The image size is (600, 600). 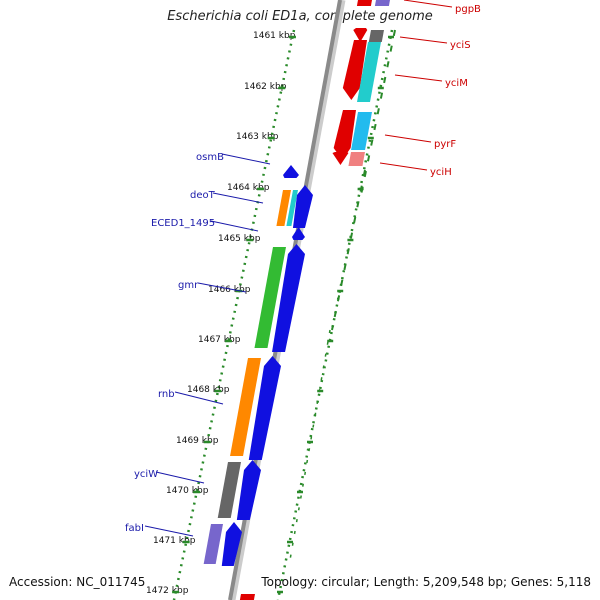 What do you see at coordinates (431, 81) in the screenshot?
I see `label-yciM: yciM` at bounding box center [431, 81].